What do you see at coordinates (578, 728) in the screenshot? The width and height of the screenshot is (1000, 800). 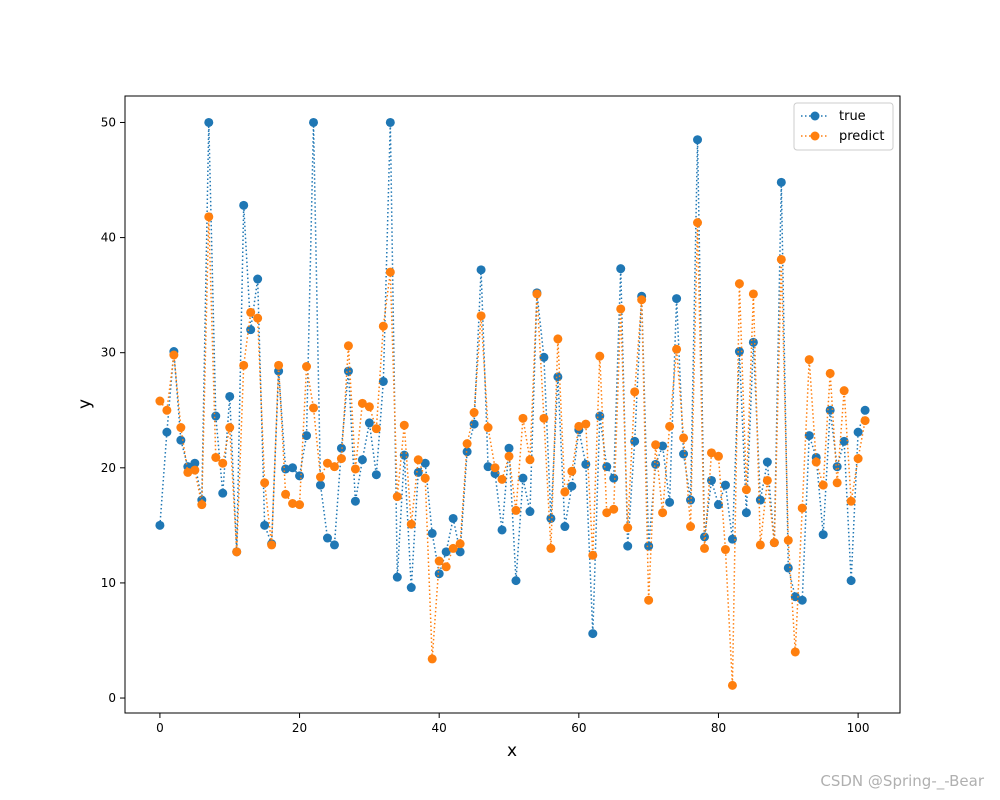 I see `x-tick-label: 60` at bounding box center [578, 728].